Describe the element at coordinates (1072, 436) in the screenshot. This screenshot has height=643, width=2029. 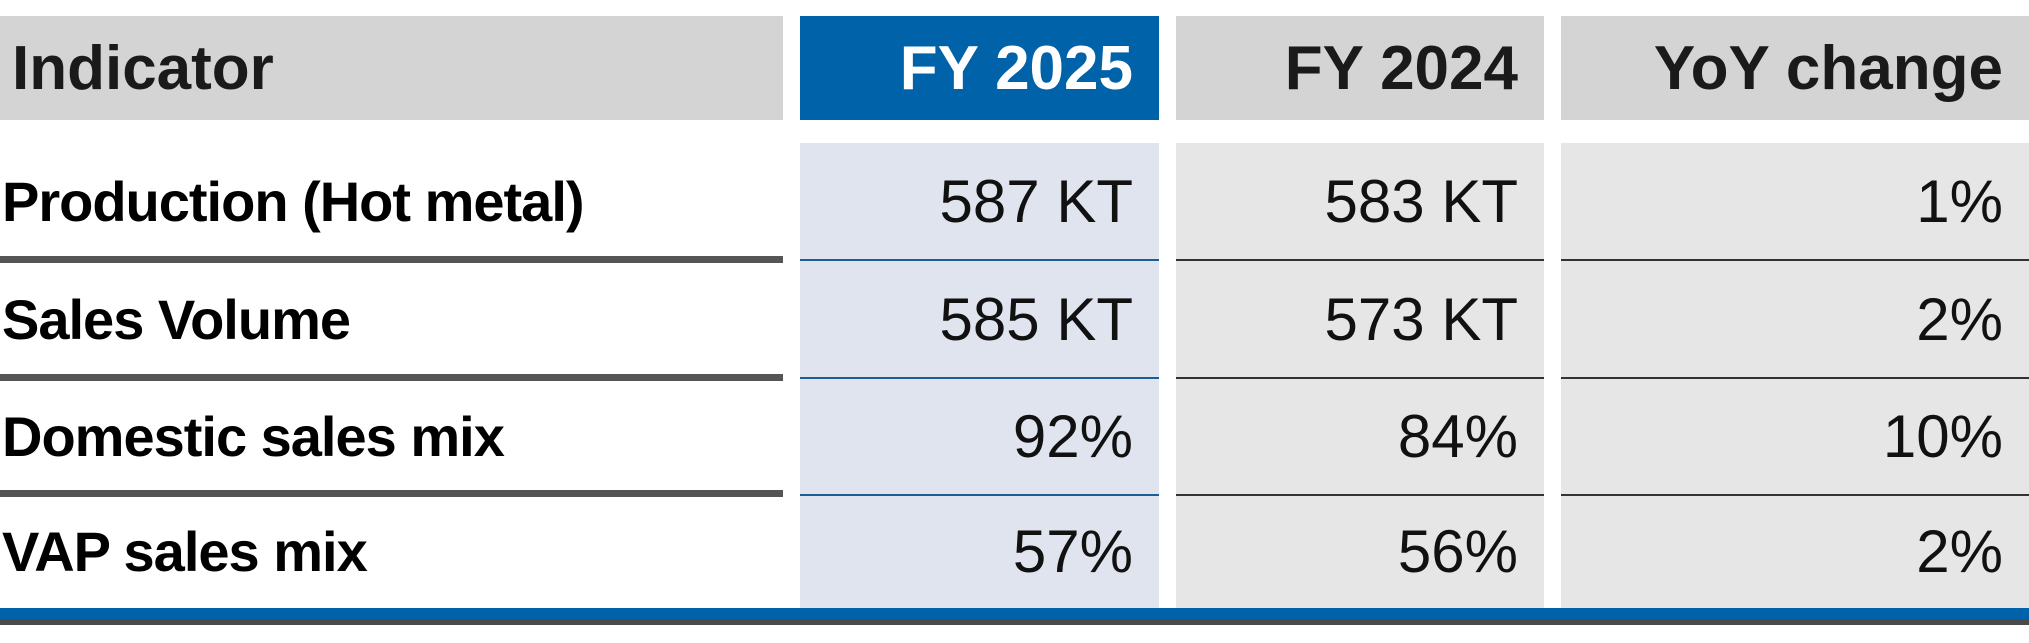
I see `fy2025-value: 92%` at that location.